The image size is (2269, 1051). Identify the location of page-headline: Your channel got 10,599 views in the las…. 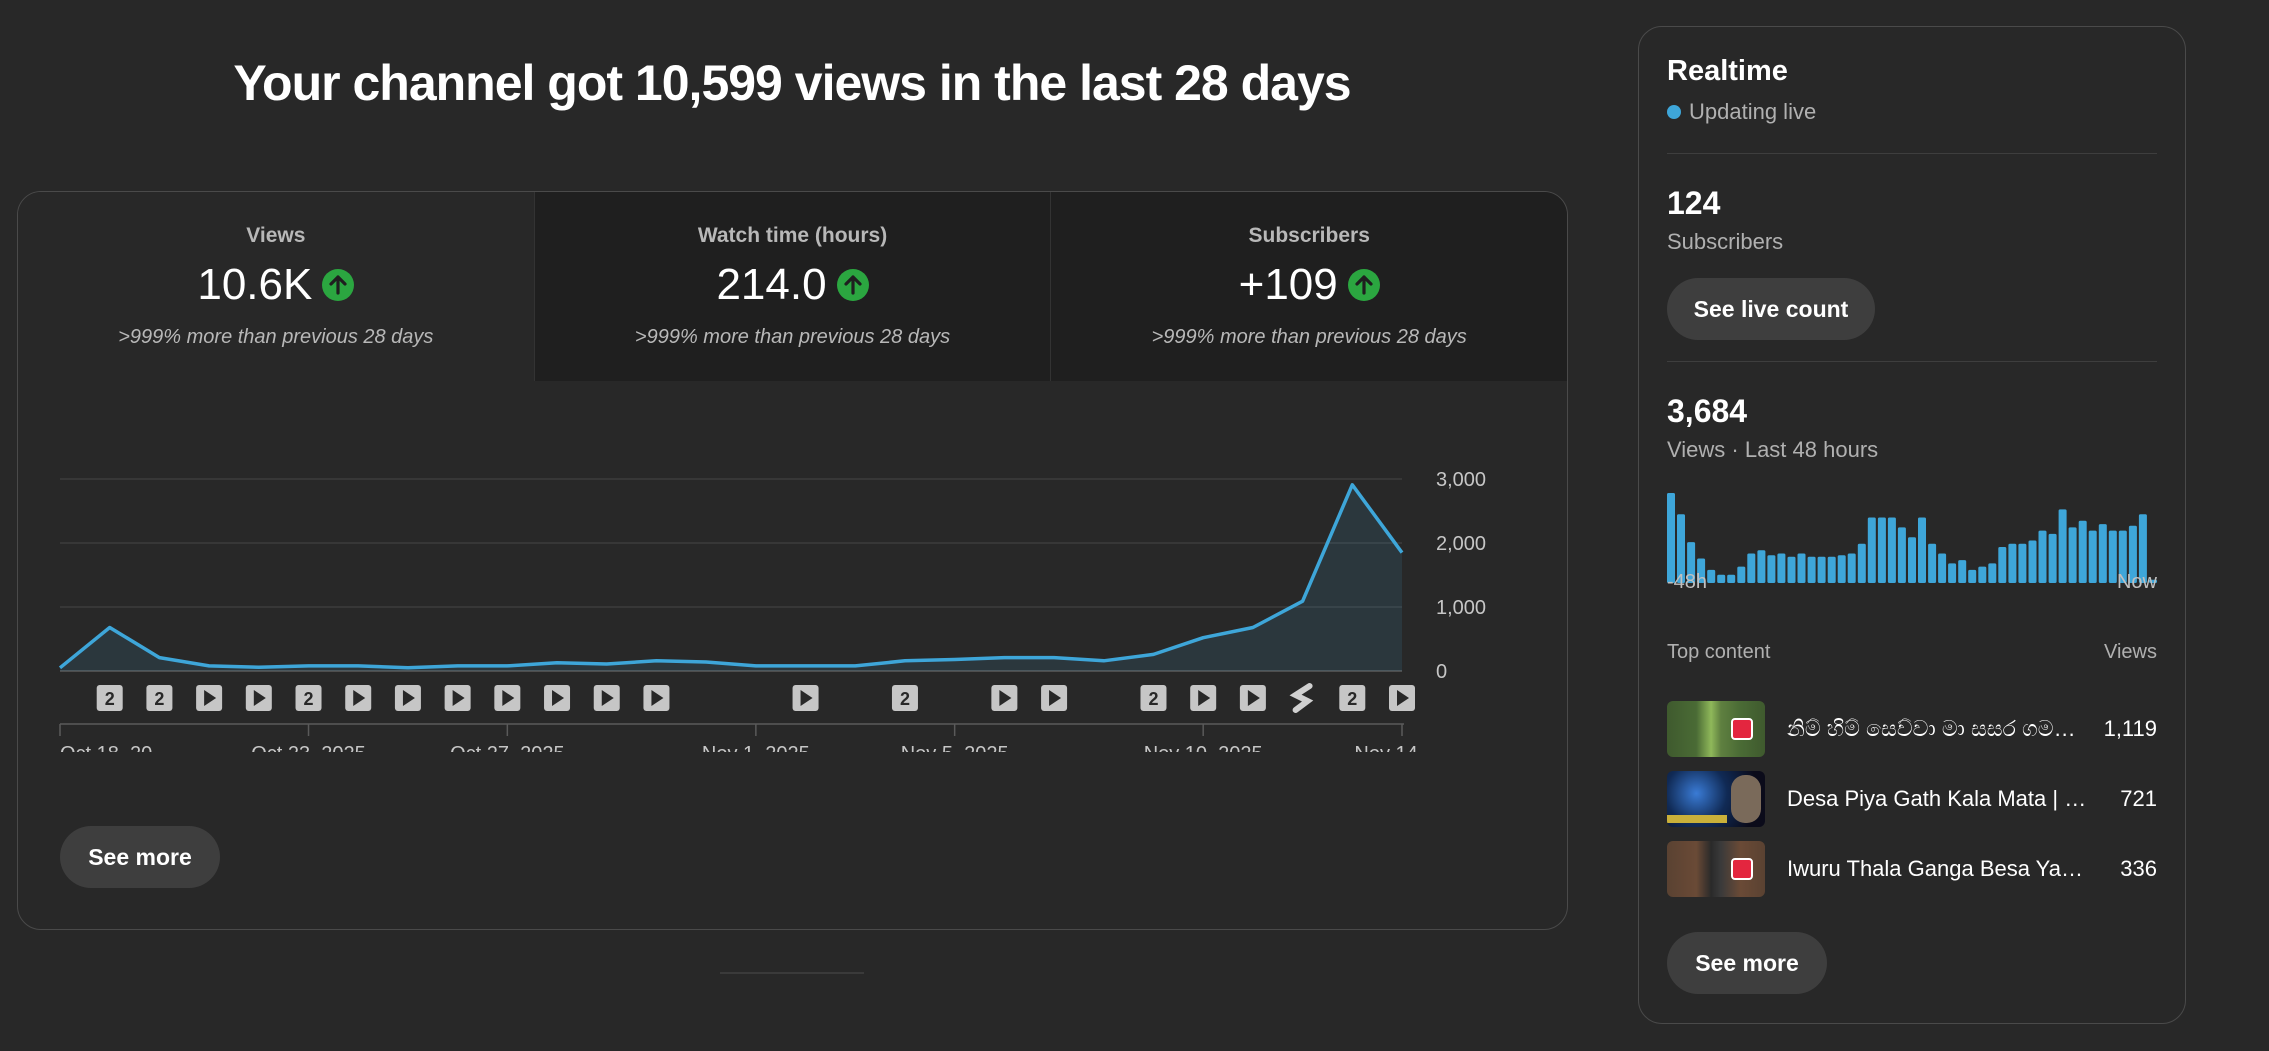
(792, 83).